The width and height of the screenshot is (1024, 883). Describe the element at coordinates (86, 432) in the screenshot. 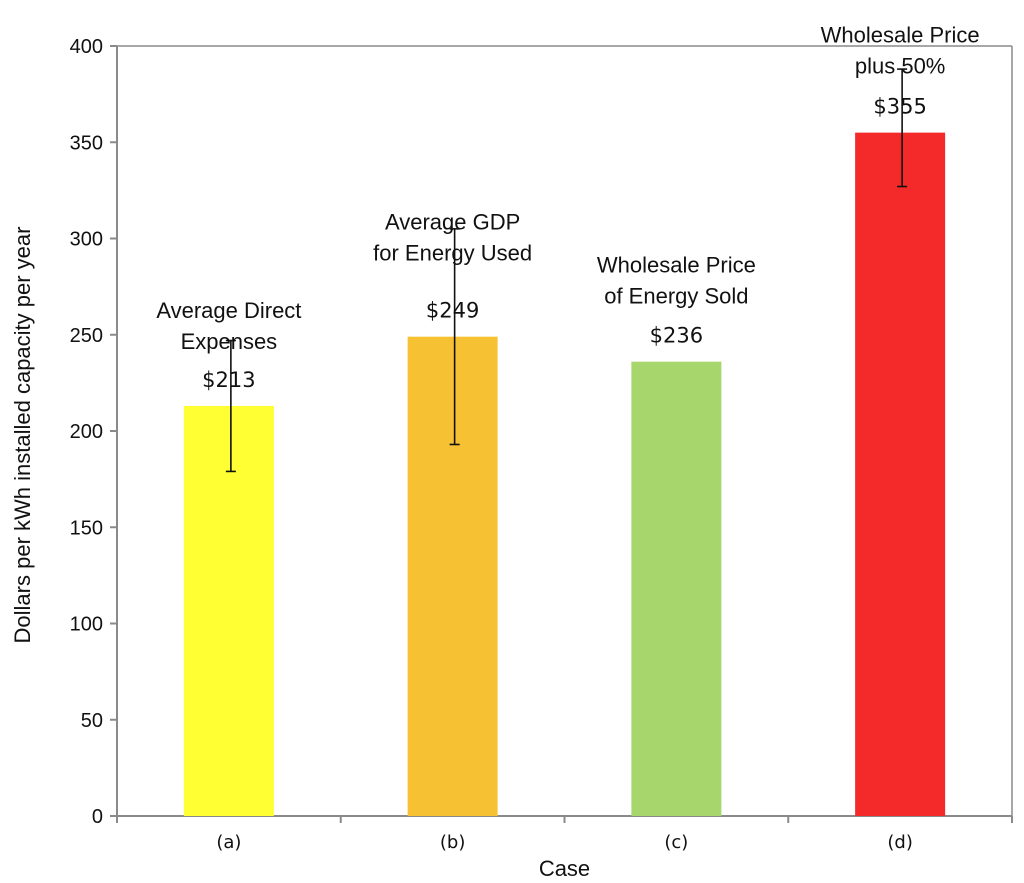

I see `y-tick-label: 200` at that location.